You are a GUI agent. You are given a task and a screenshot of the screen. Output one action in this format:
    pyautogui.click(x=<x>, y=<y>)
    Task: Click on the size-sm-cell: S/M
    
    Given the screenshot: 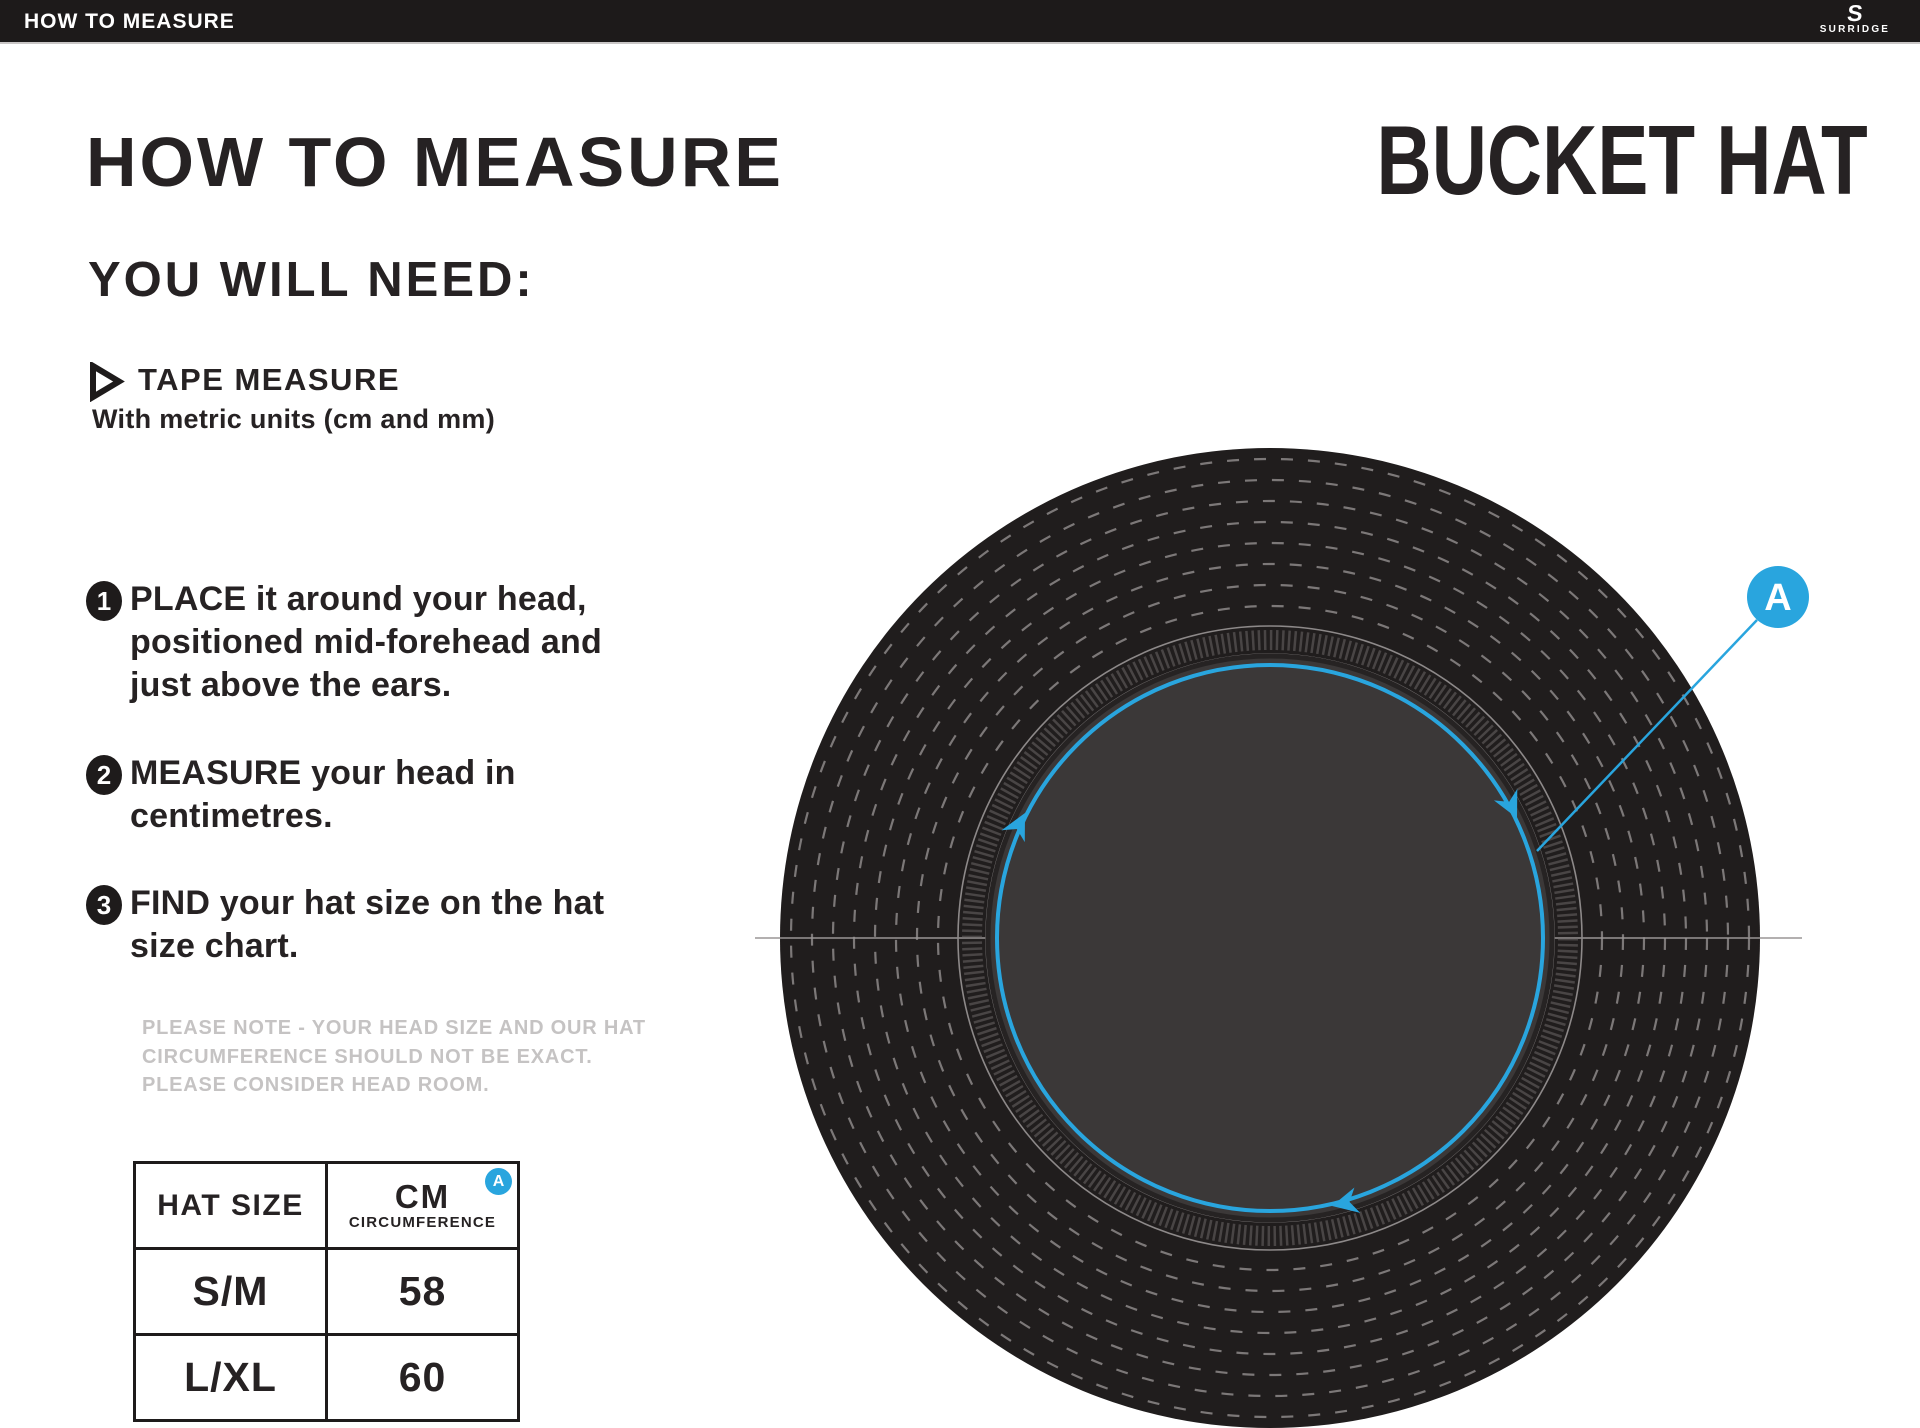 What is the action you would take?
    pyautogui.click(x=230, y=1291)
    